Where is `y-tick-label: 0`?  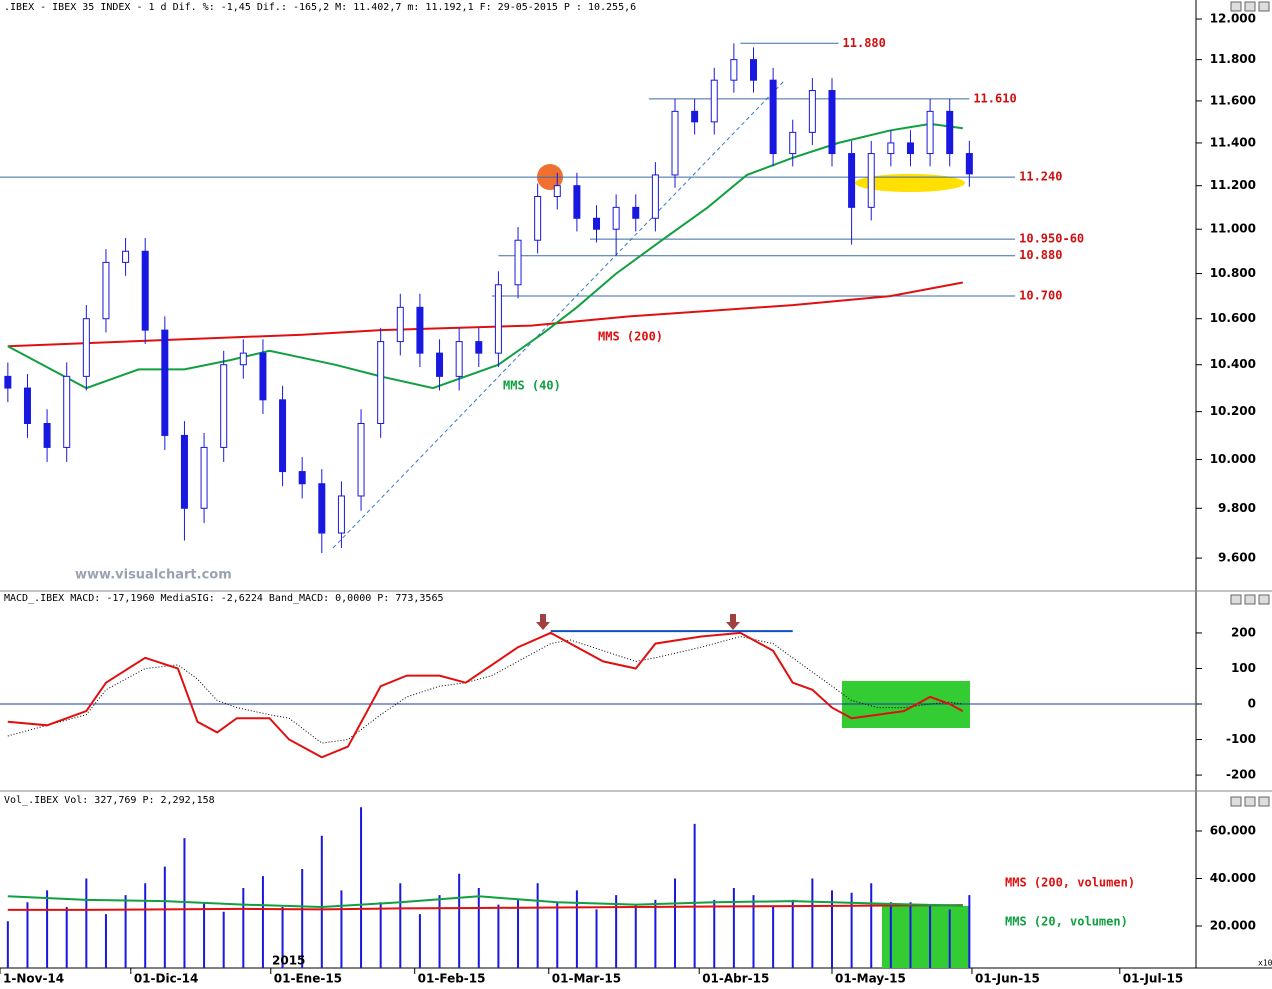
y-tick-label: 0 is located at coordinates (1252, 704).